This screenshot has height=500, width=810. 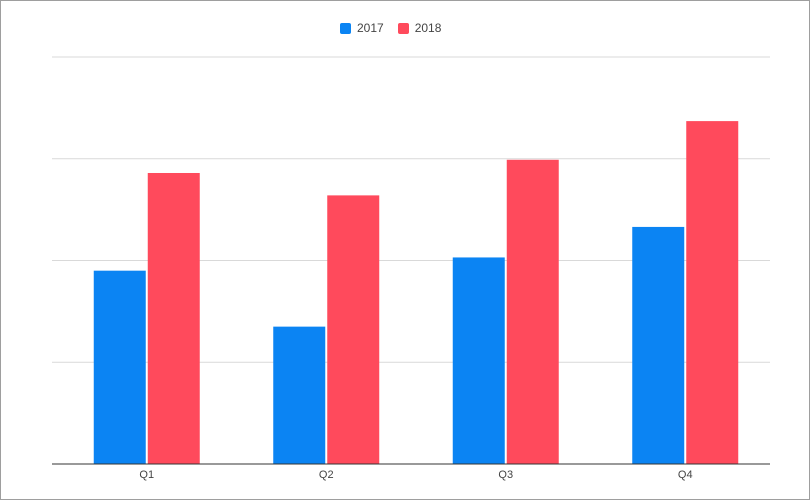 What do you see at coordinates (658, 345) in the screenshot?
I see `bar-2017-Q4` at bounding box center [658, 345].